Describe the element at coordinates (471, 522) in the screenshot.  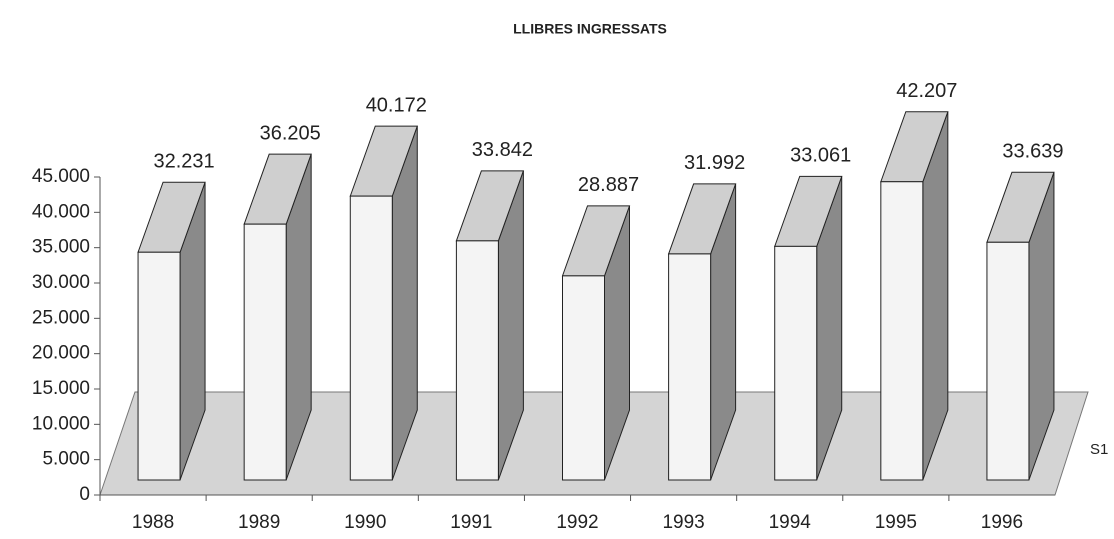
I see `x-tick-label: 1991` at that location.